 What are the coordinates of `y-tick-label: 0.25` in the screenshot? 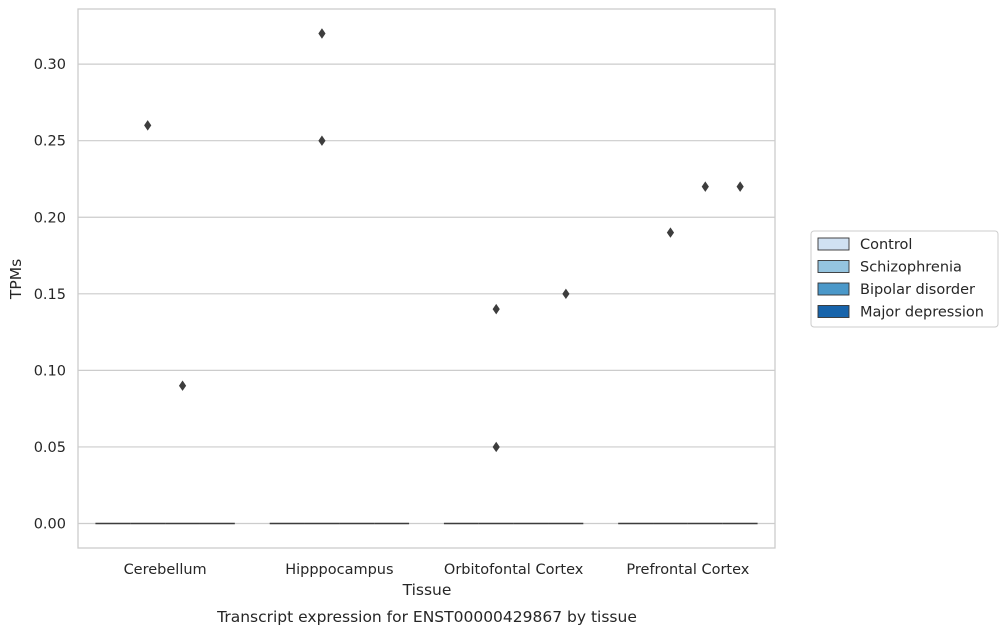 It's located at (50, 142).